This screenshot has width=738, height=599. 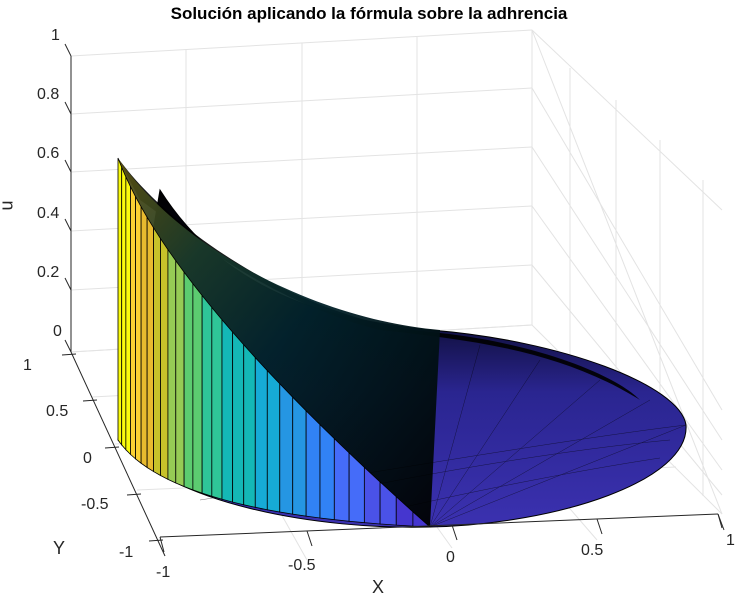 I want to click on x-tick-label: 1, so click(x=730, y=540).